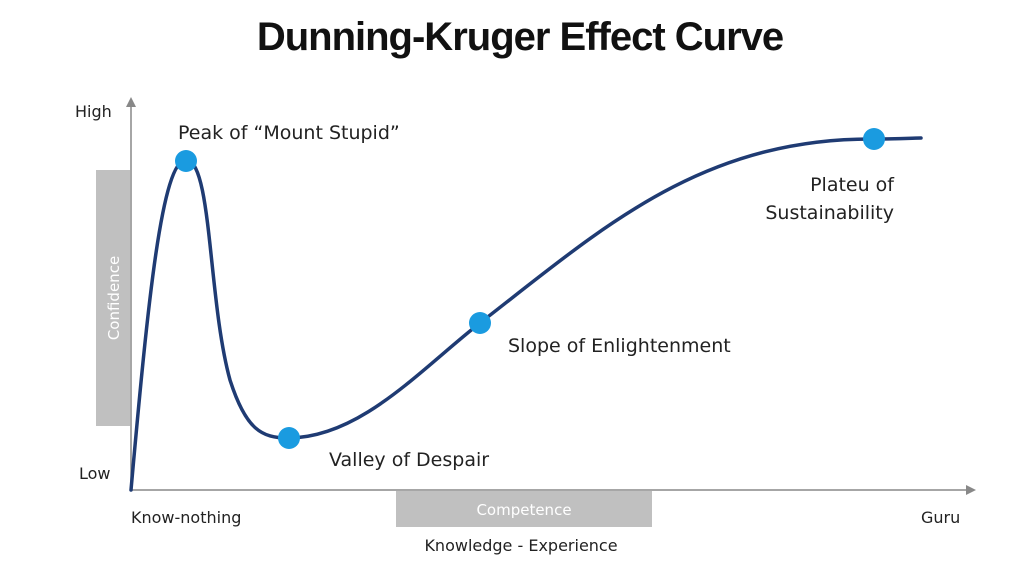 Image resolution: width=1025 pixels, height=564 pixels. Describe the element at coordinates (480, 323) in the screenshot. I see `slope-marker` at that location.